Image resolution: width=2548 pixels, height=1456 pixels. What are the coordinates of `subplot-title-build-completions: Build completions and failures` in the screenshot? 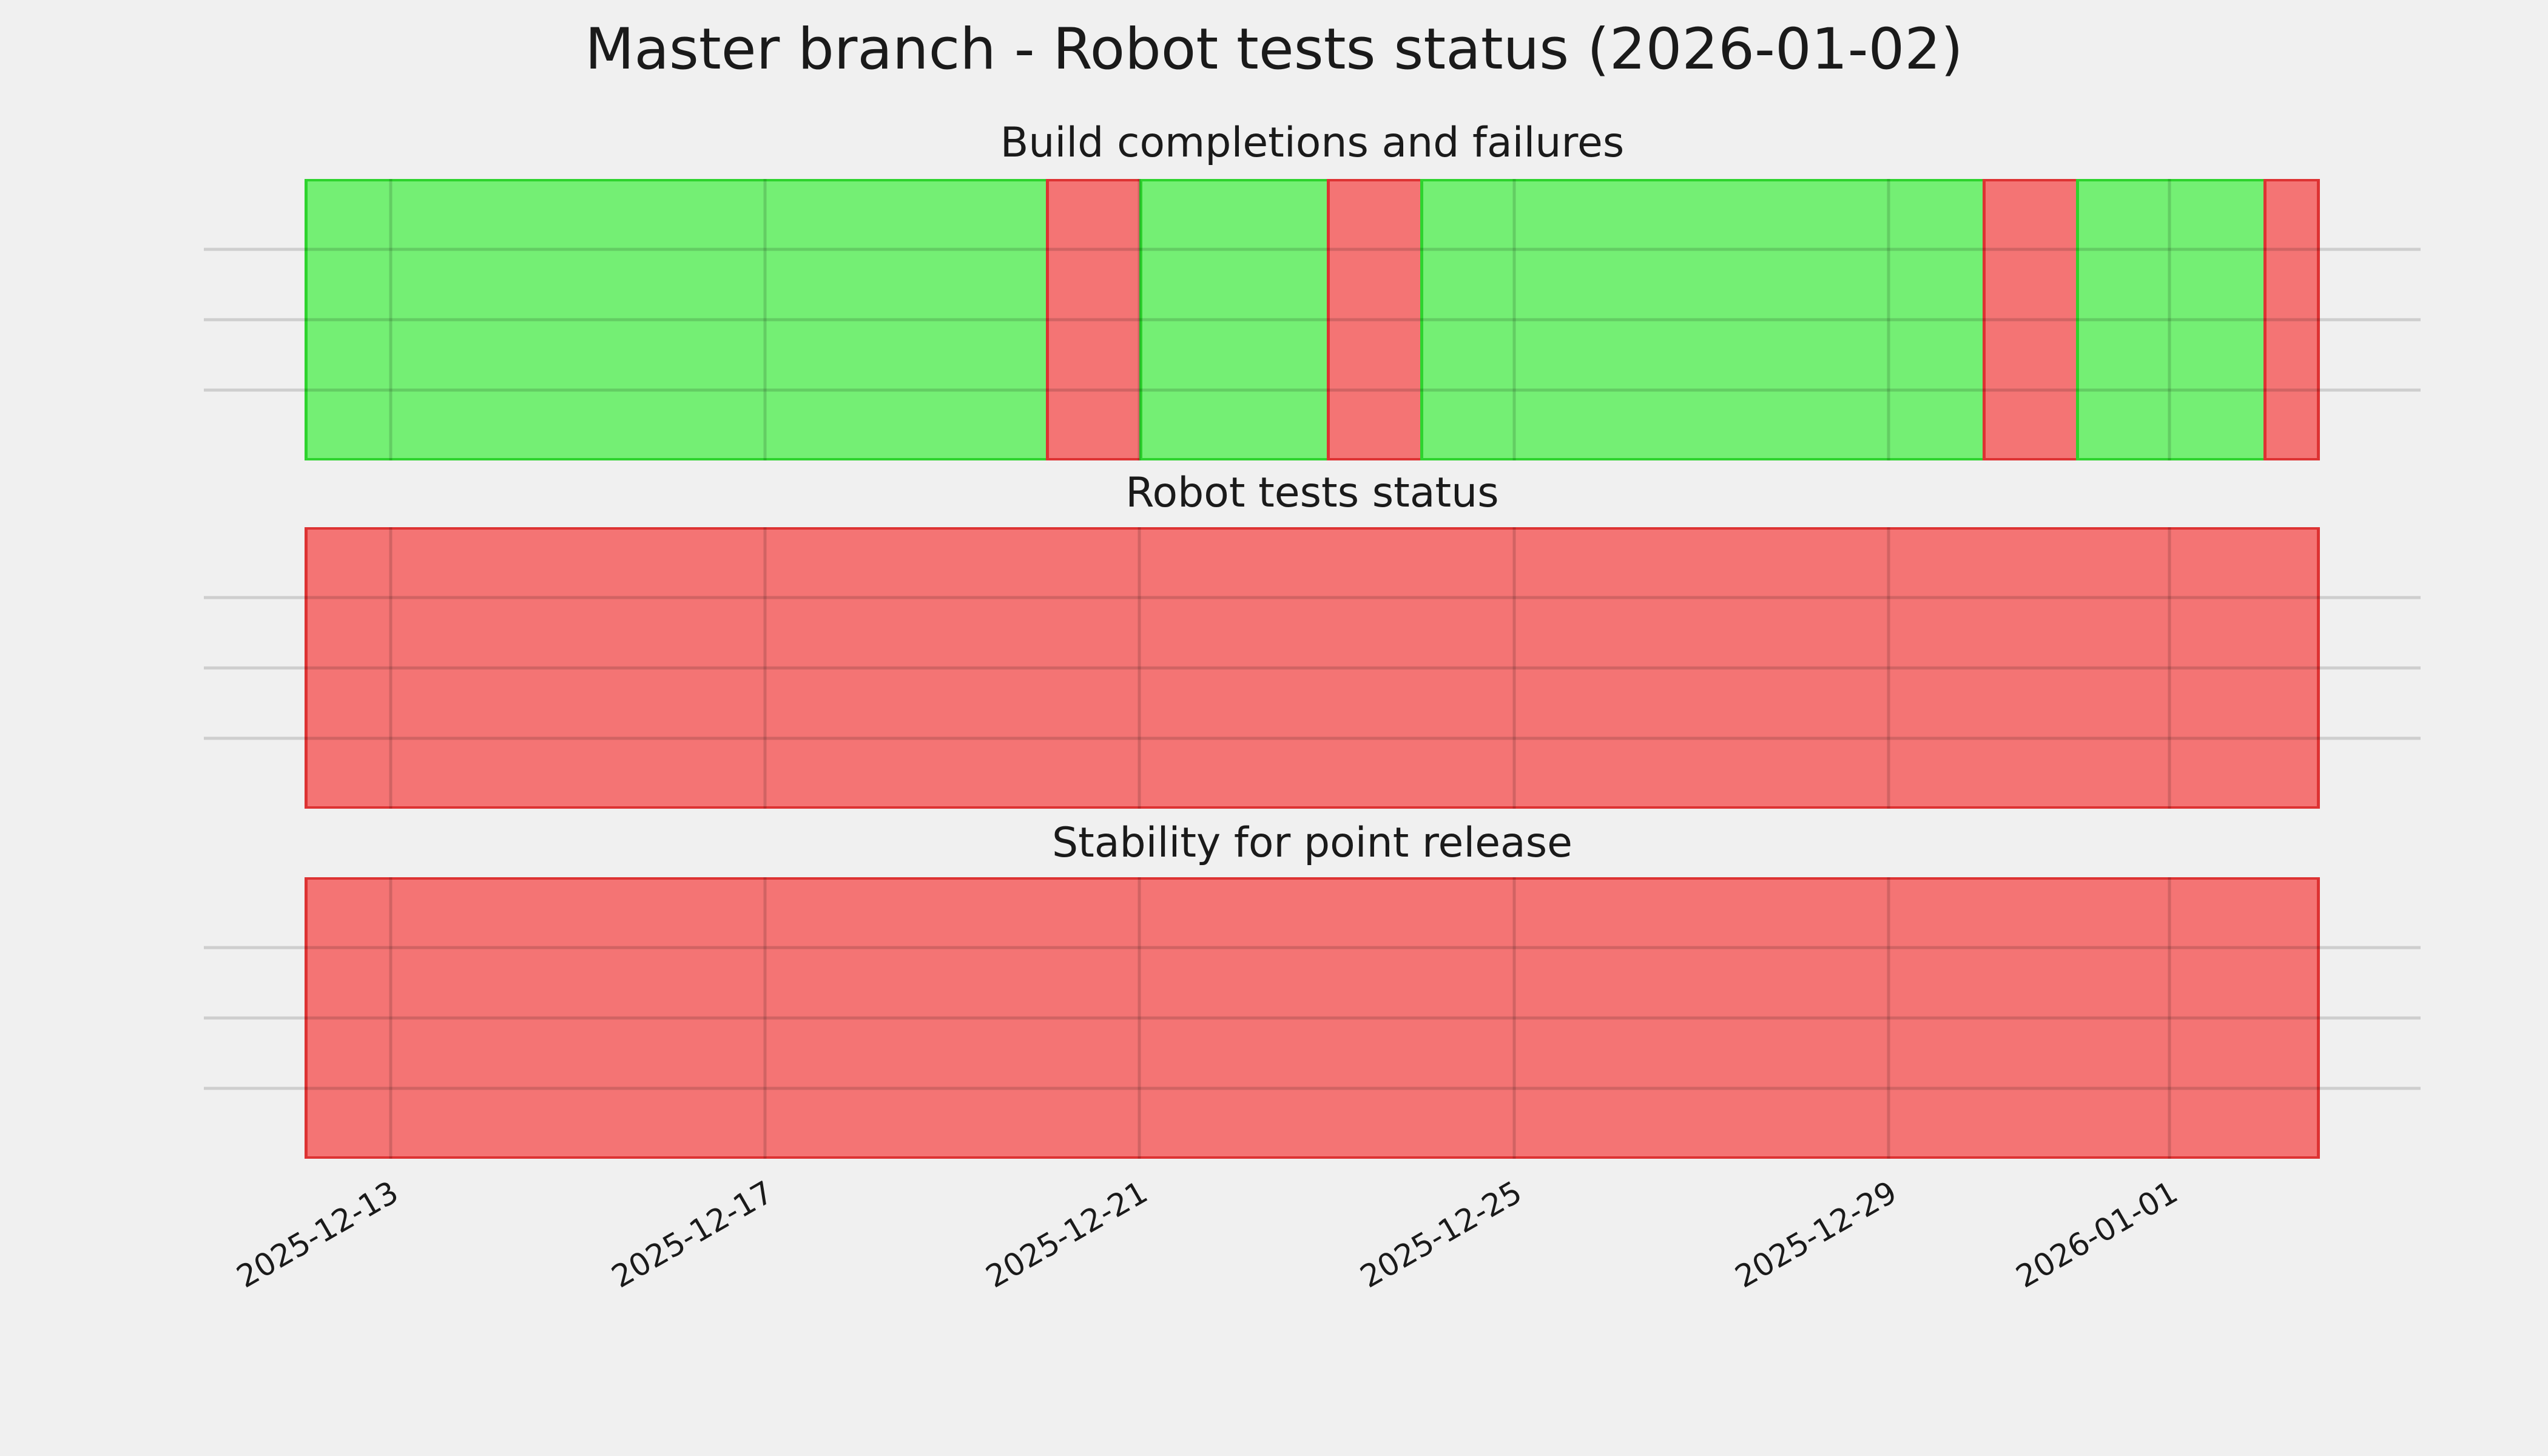 It's located at (1312, 143).